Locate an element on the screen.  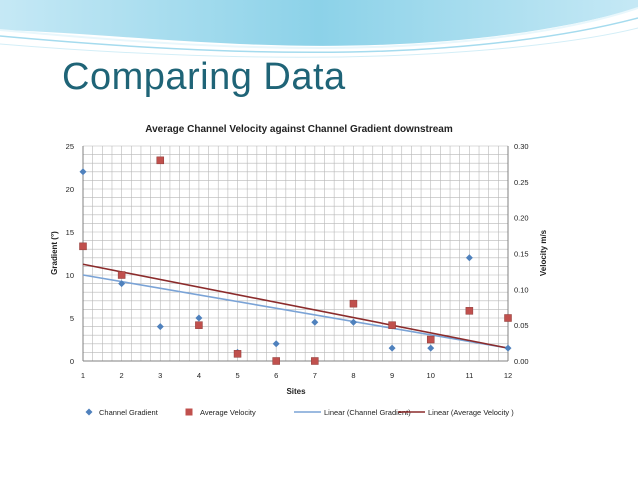
y2-tick-label: 0.20 is located at coordinates (521, 218).